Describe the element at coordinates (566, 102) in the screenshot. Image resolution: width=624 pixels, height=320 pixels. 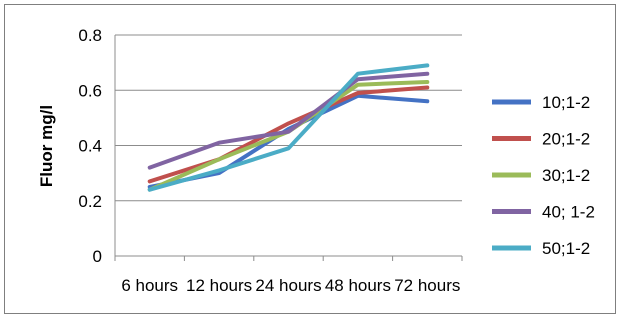
I see `legend-label: 10;1-2` at that location.